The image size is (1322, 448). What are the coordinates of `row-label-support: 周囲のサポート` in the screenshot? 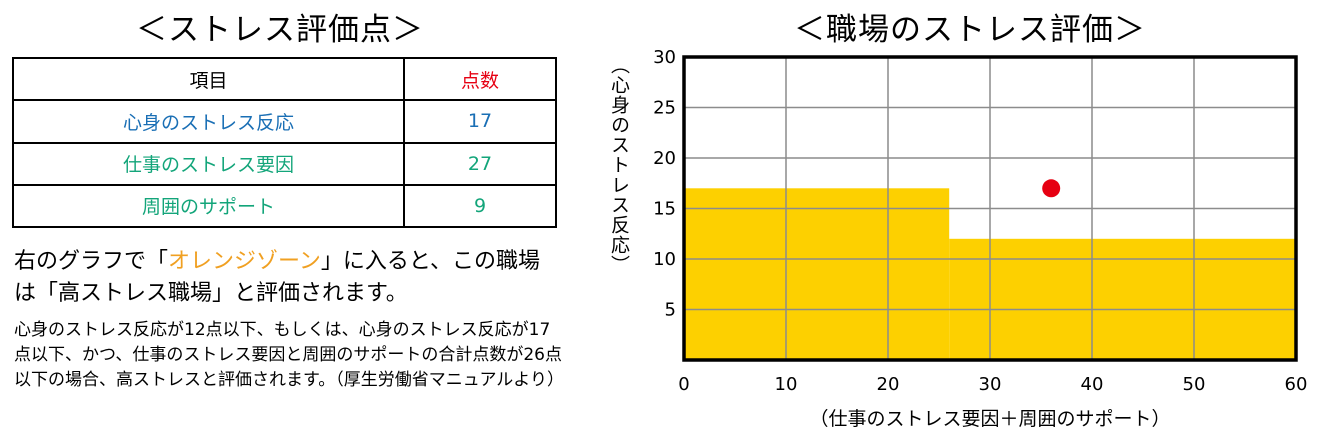 It's located at (208, 206).